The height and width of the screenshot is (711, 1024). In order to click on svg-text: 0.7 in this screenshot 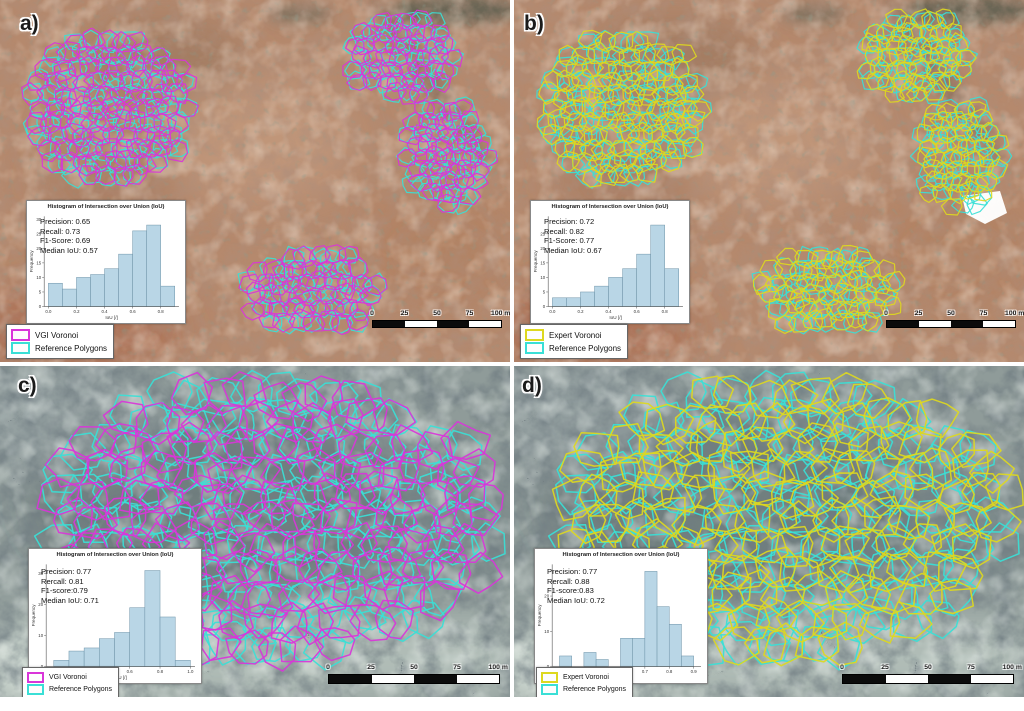, I will do `click(645, 671)`.